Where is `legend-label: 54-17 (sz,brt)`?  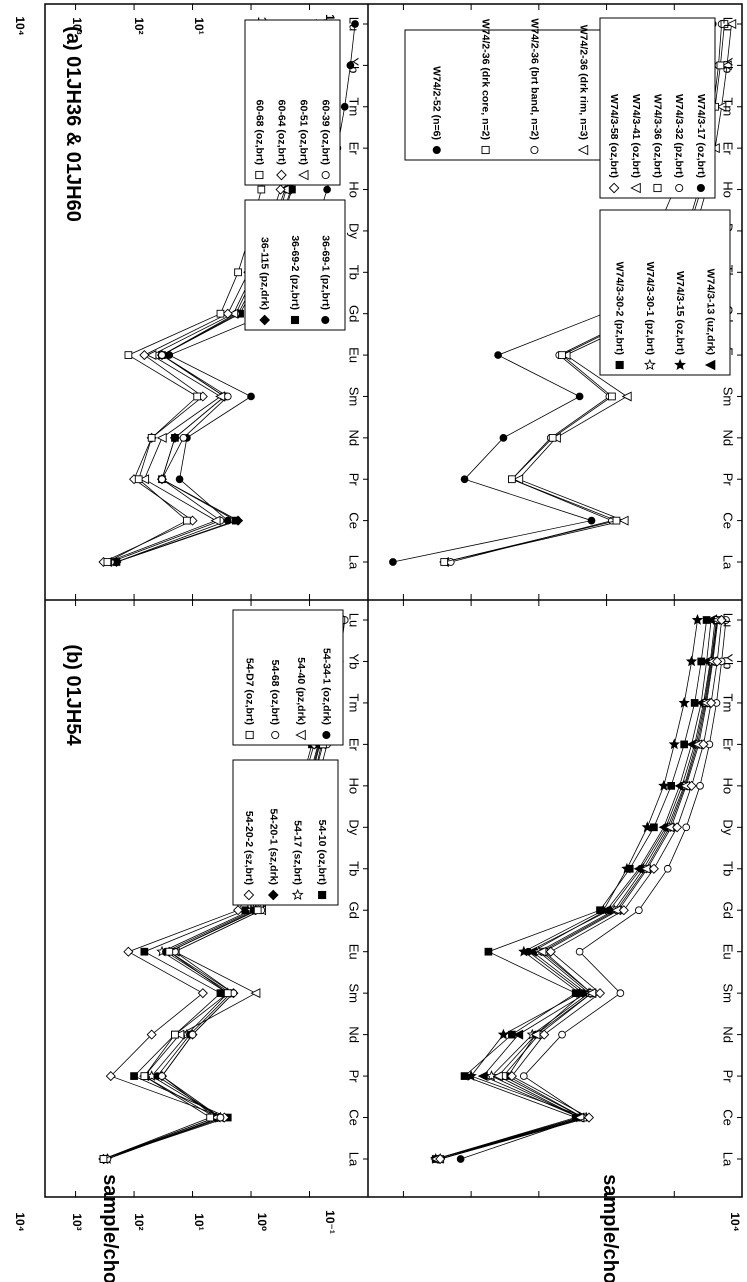
legend-label: 54-17 (sz,brt) is located at coordinates (298, 852).